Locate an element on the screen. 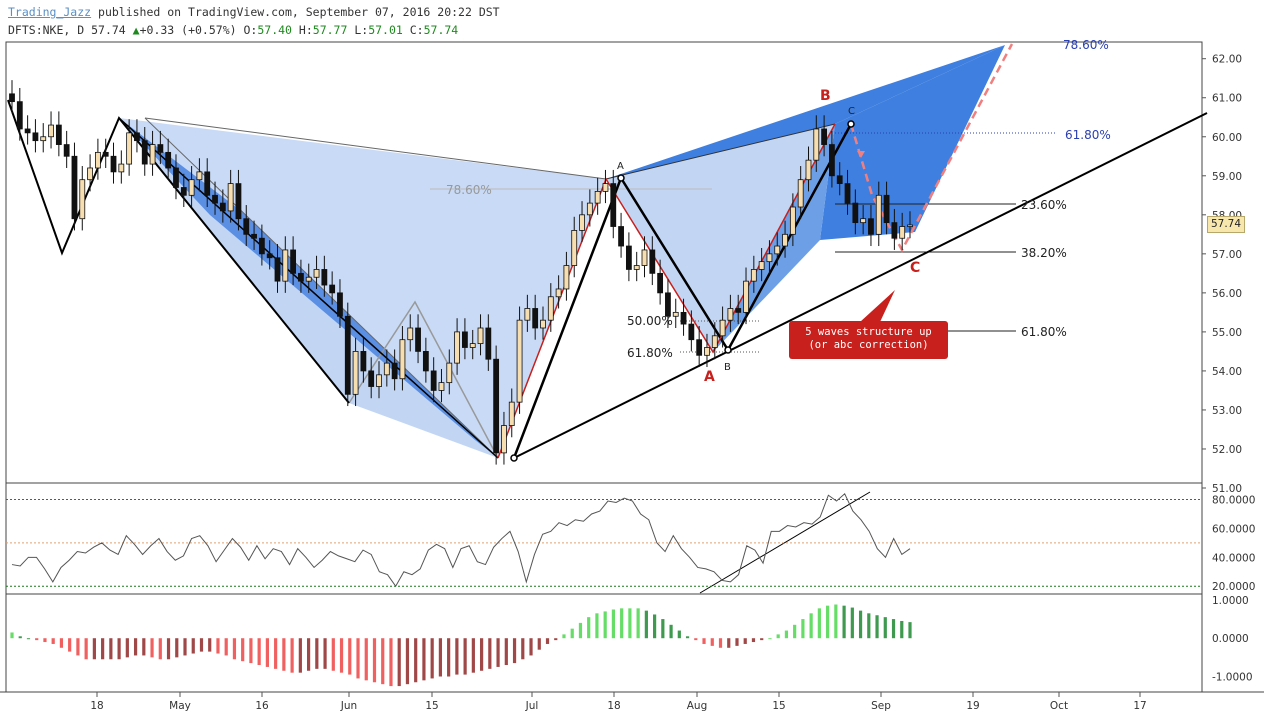 Image resolution: width=1264 pixels, height=720 pixels. label-236: 23.60% is located at coordinates (1044, 205).